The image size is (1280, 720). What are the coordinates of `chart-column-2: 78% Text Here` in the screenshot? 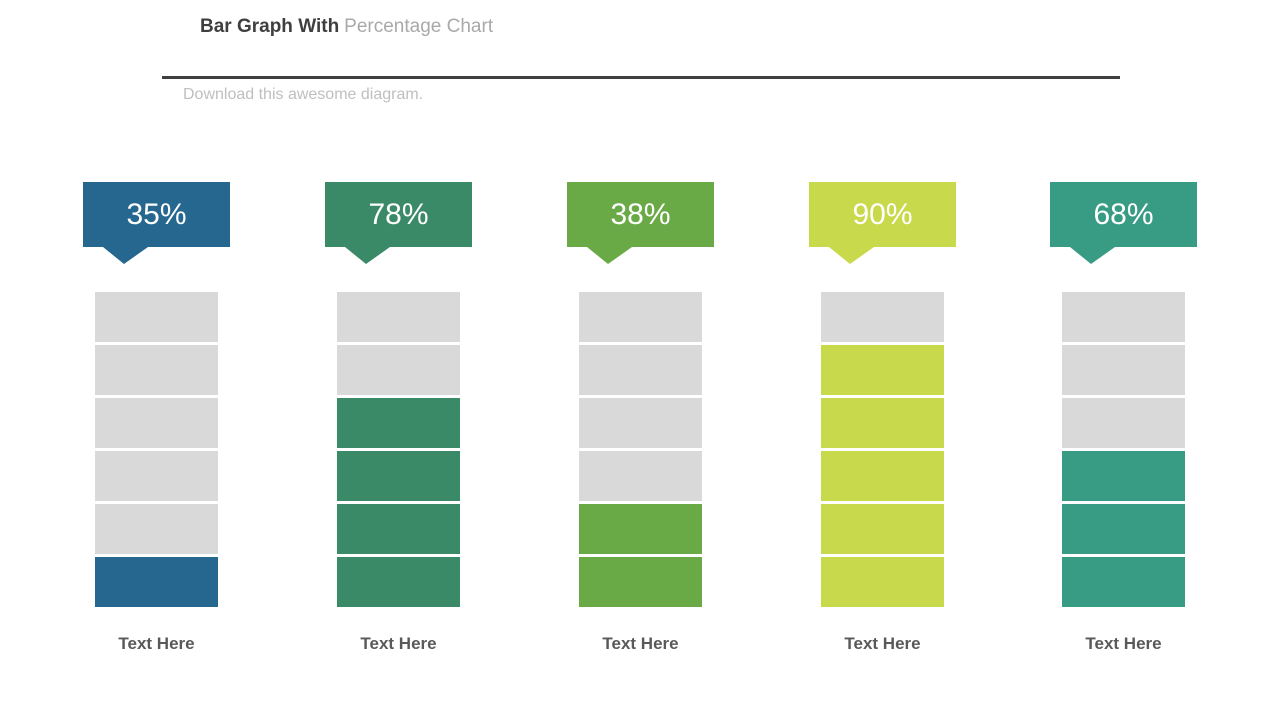 It's located at (398, 432).